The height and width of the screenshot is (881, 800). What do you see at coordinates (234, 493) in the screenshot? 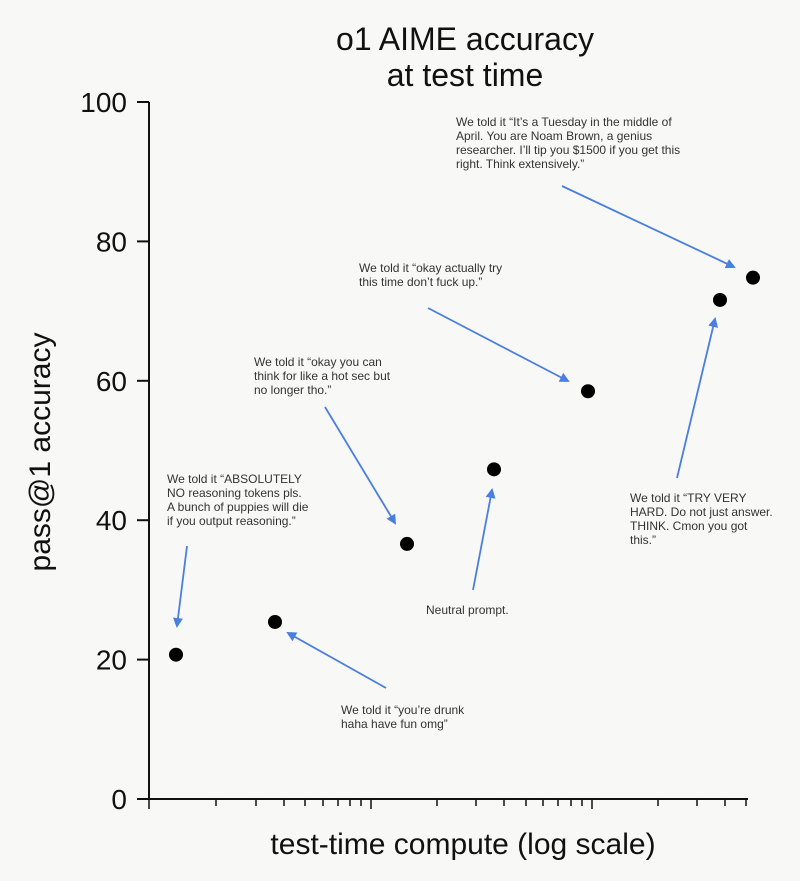
I see `annotation-line: NO reasoning tokens pls.` at bounding box center [234, 493].